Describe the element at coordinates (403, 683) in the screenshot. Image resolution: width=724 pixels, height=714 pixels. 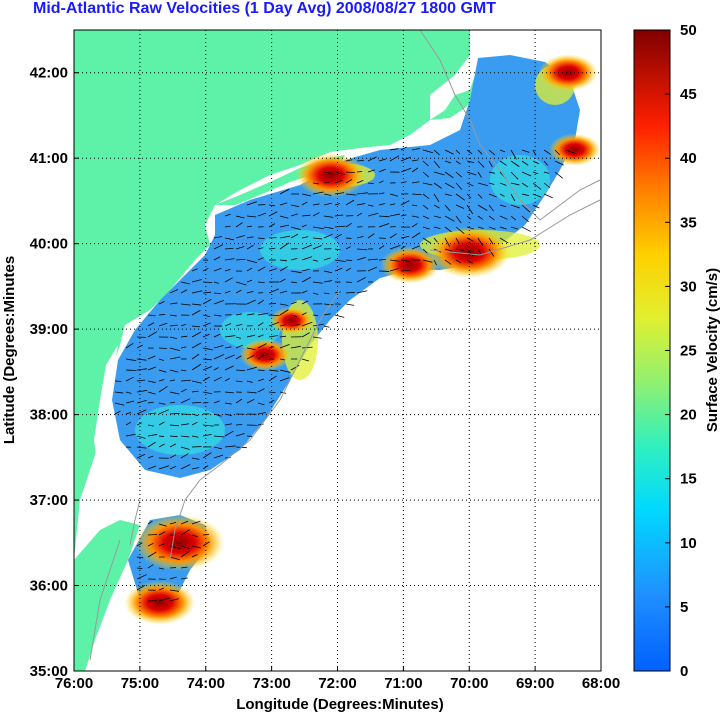
I see `x-tick-label: 71:00` at that location.